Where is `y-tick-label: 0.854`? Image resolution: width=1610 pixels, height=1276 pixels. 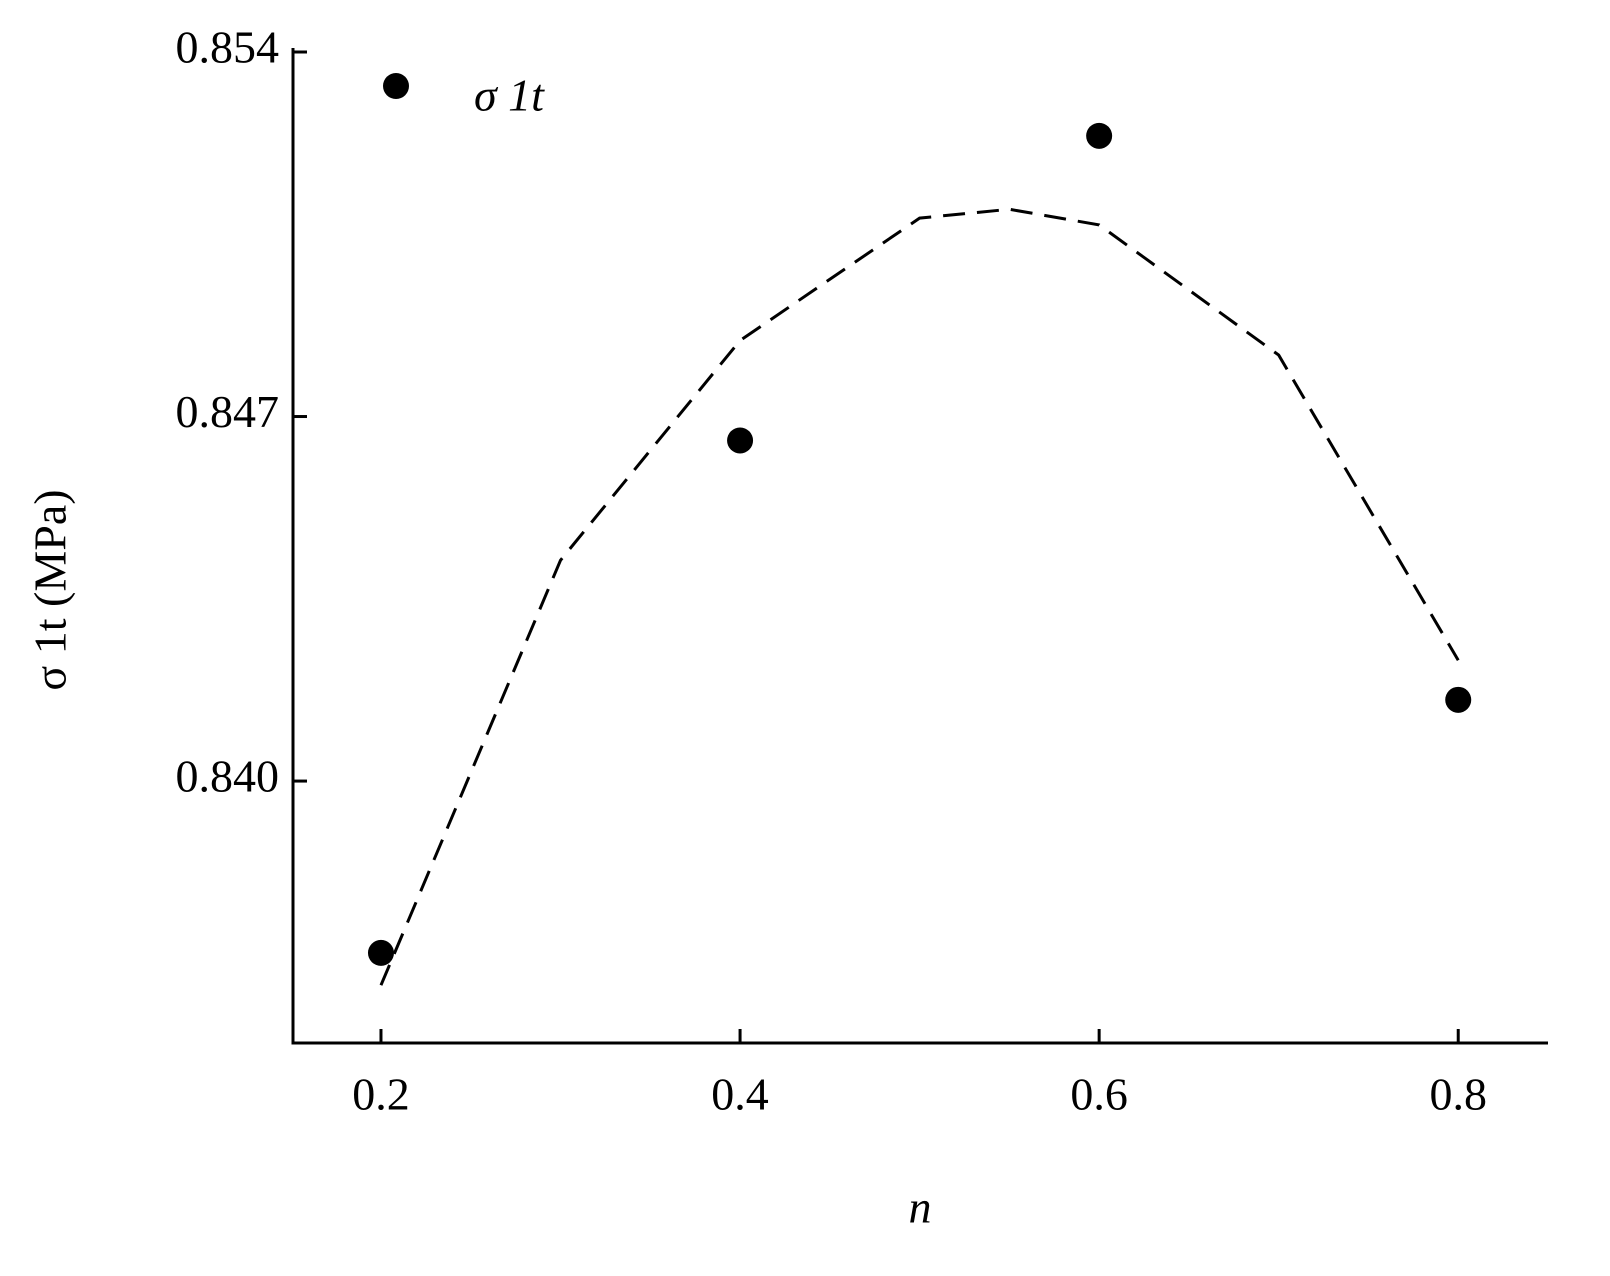 y-tick-label: 0.854 is located at coordinates (228, 47).